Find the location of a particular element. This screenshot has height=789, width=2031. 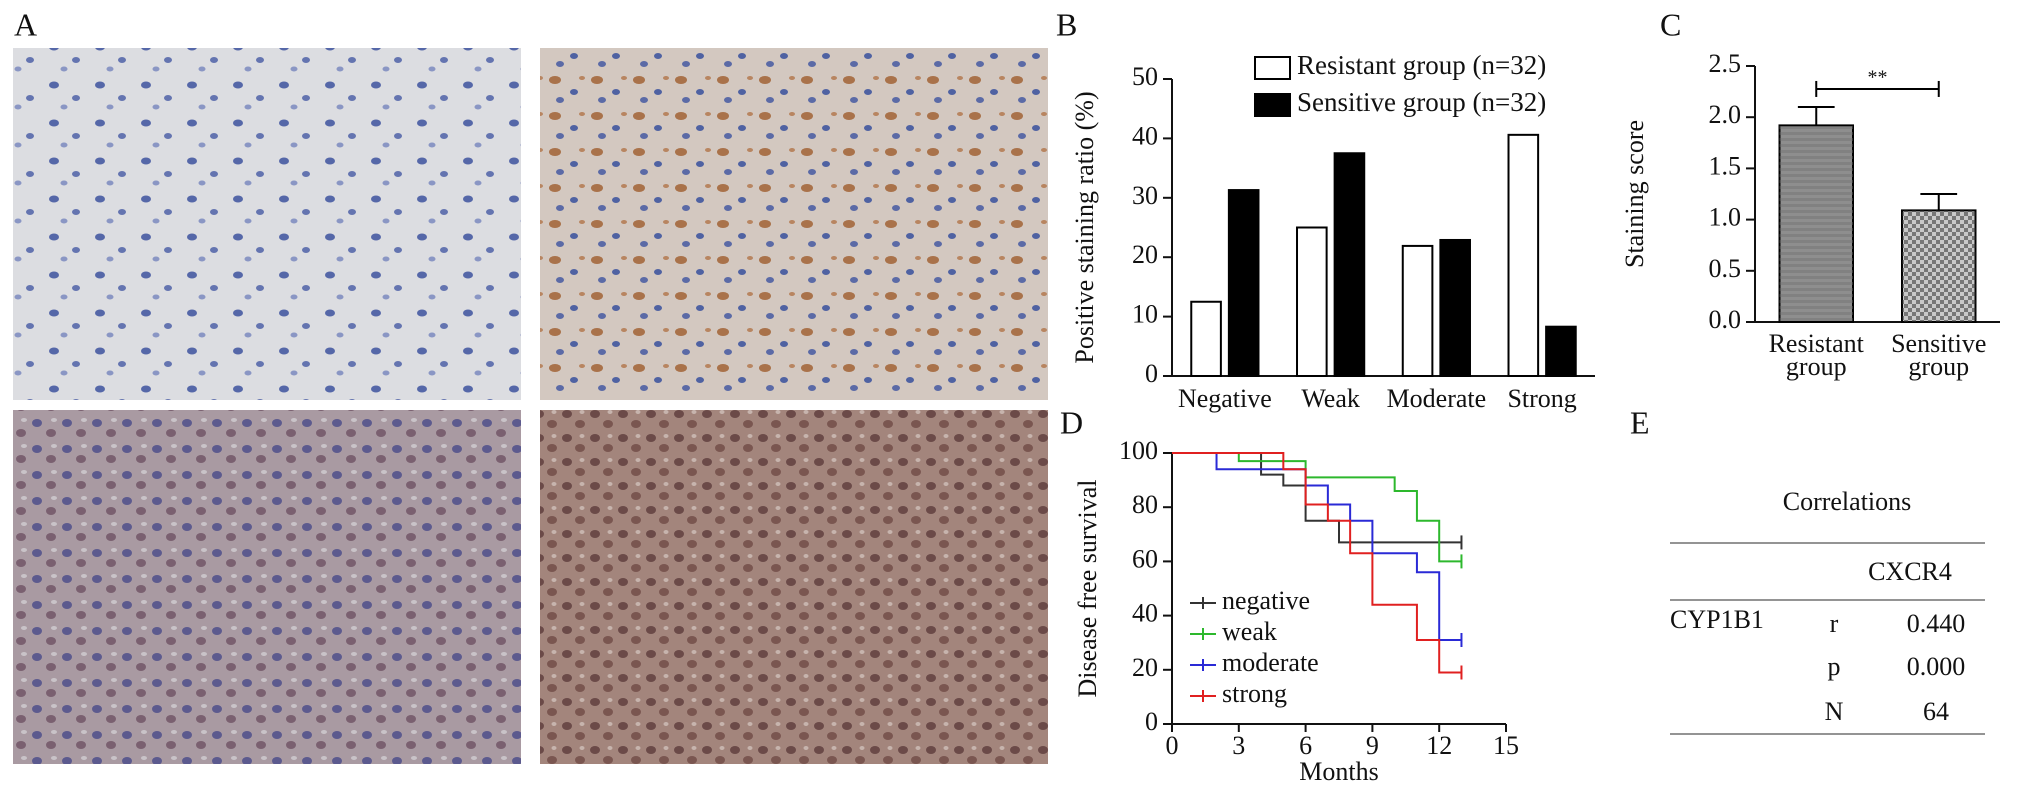

legend-label: Sensitive group (n=32) is located at coordinates (1421, 102).